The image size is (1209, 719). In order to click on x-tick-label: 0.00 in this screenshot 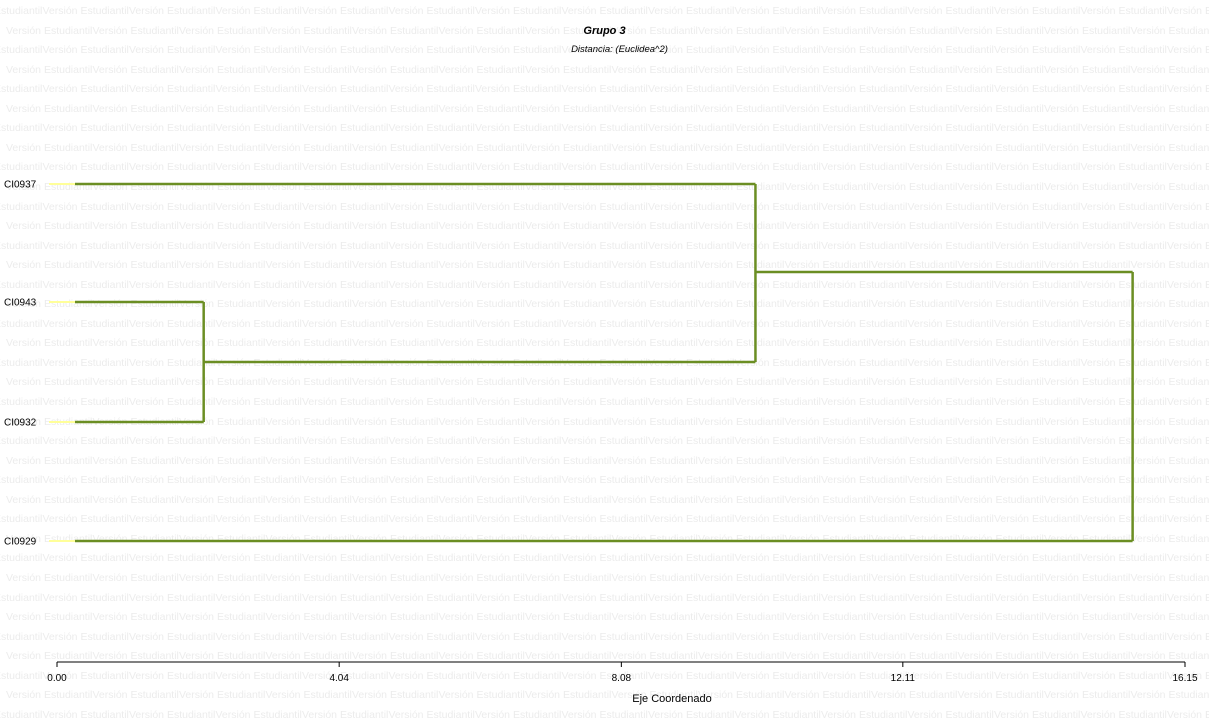, I will do `click(57, 678)`.